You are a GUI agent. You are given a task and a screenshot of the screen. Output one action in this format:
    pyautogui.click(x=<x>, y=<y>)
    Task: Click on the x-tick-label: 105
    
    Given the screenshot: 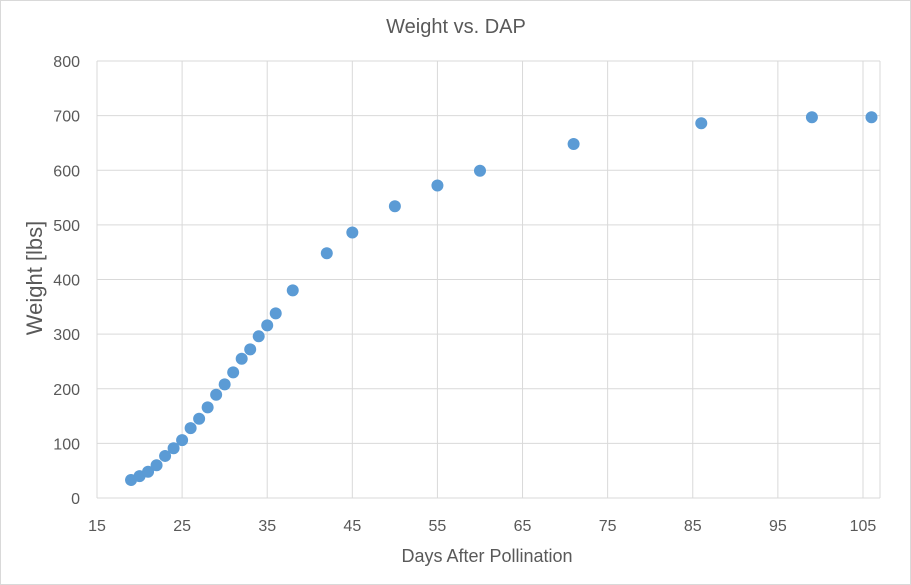 What is the action you would take?
    pyautogui.click(x=863, y=526)
    